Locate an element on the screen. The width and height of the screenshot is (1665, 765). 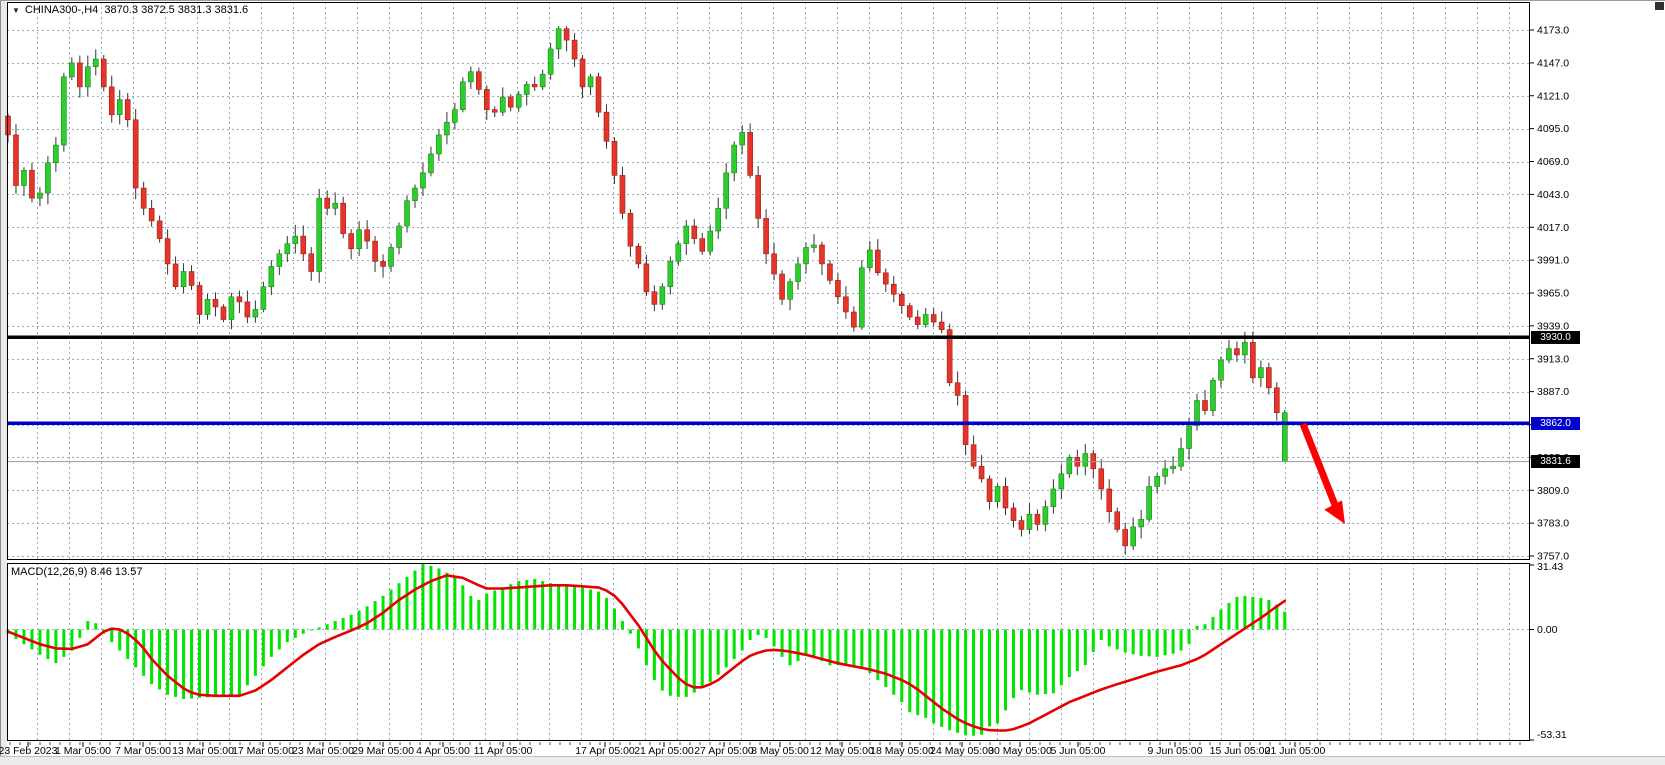
macd-indicator-label: MACD(12,26,9) 8.46 13.57 is located at coordinates (77, 572).